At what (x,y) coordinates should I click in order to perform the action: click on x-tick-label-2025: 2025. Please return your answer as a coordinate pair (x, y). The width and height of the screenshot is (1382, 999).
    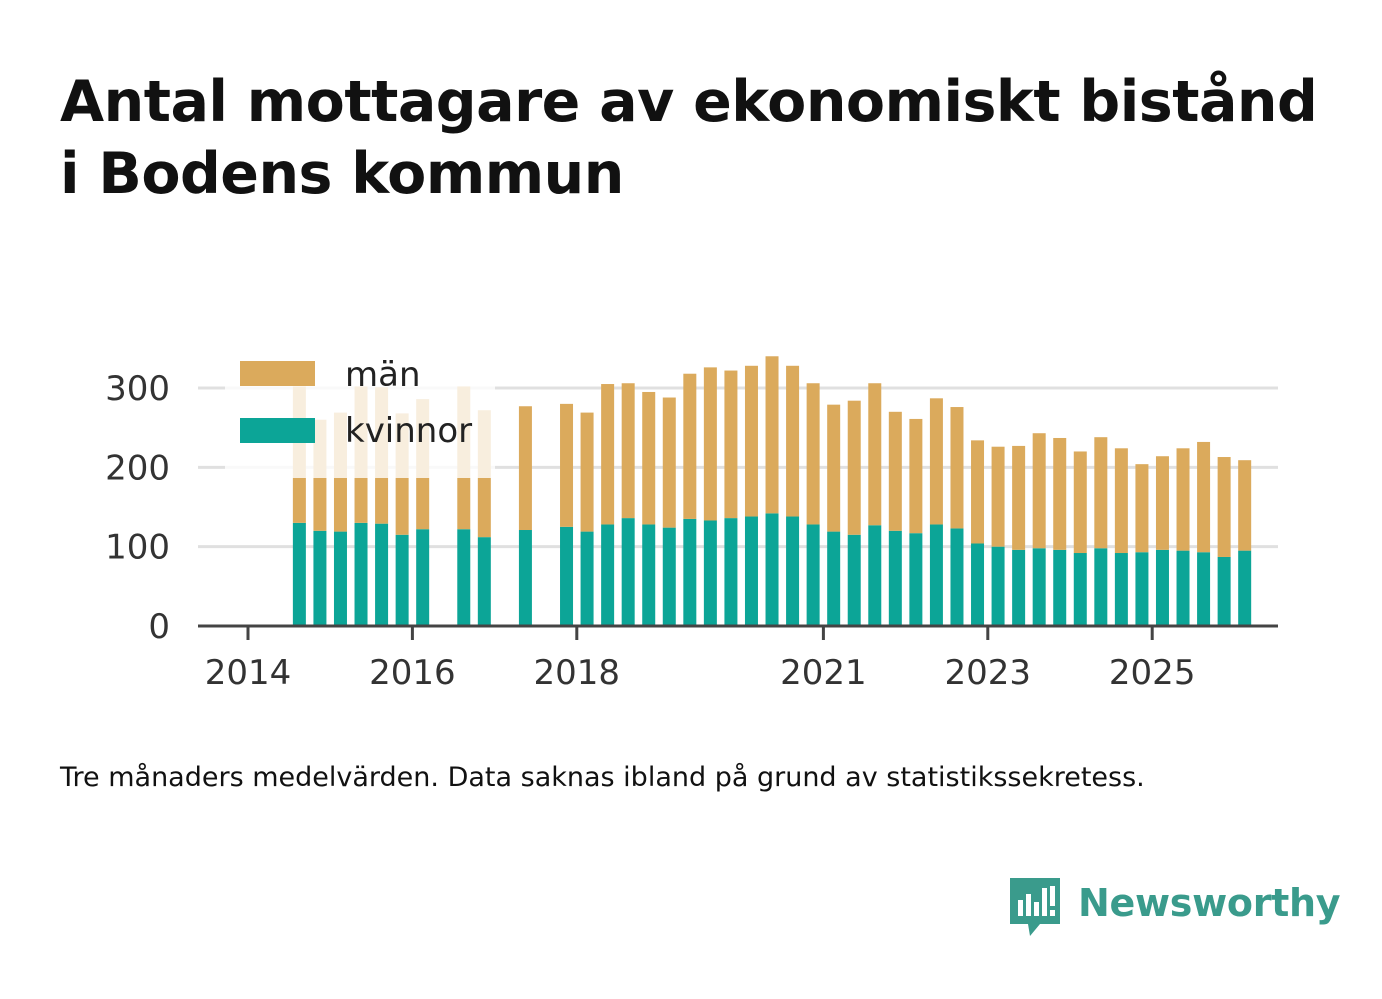
    Looking at the image, I should click on (1152, 673).